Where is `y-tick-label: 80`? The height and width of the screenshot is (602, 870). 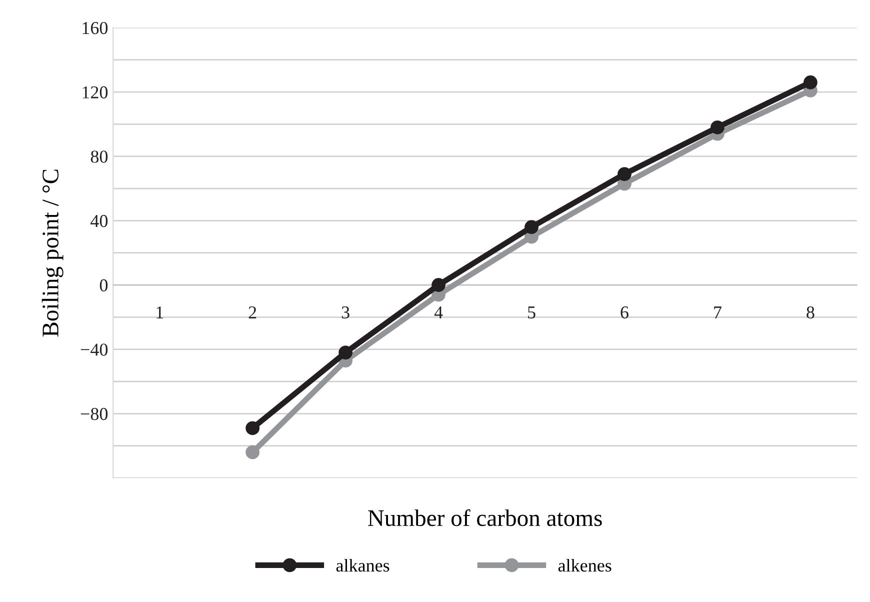
y-tick-label: 80 is located at coordinates (99, 156).